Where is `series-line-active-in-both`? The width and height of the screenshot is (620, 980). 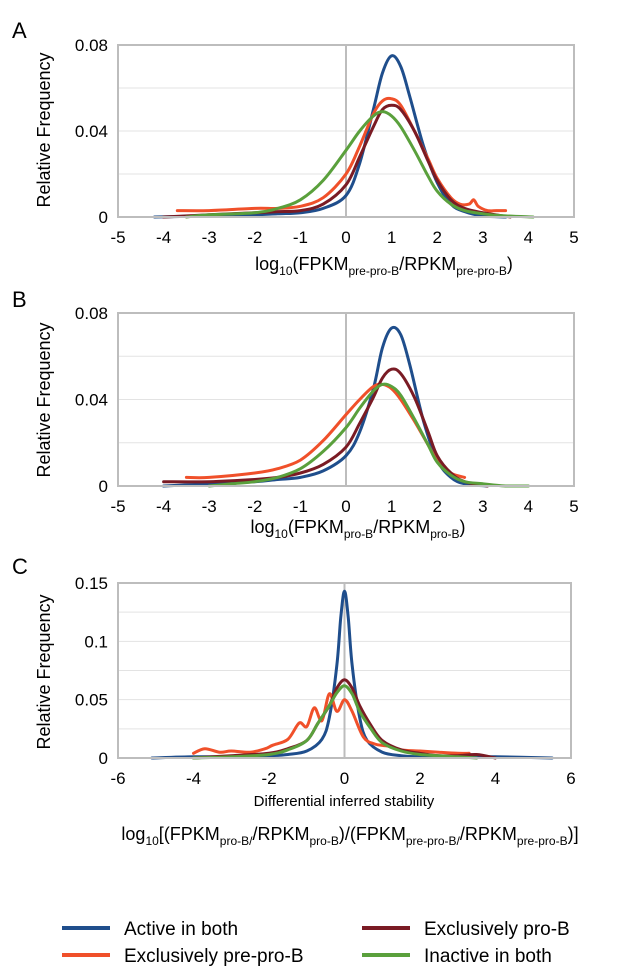 series-line-active-in-both is located at coordinates (352, 674).